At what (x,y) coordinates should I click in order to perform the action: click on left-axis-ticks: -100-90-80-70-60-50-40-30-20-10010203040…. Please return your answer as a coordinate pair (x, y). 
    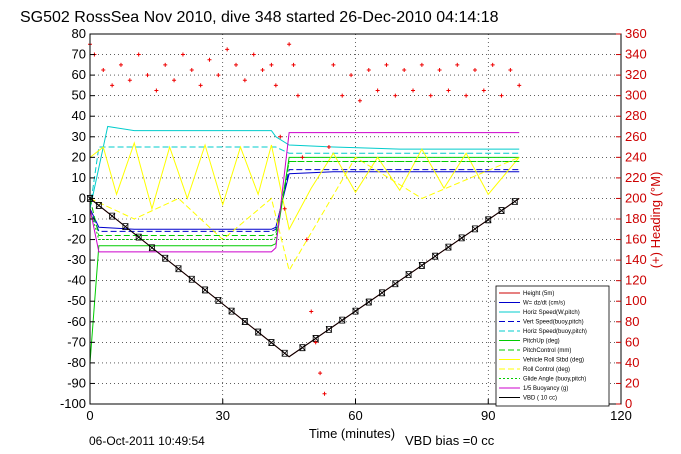
    Looking at the image, I should click on (77, 218).